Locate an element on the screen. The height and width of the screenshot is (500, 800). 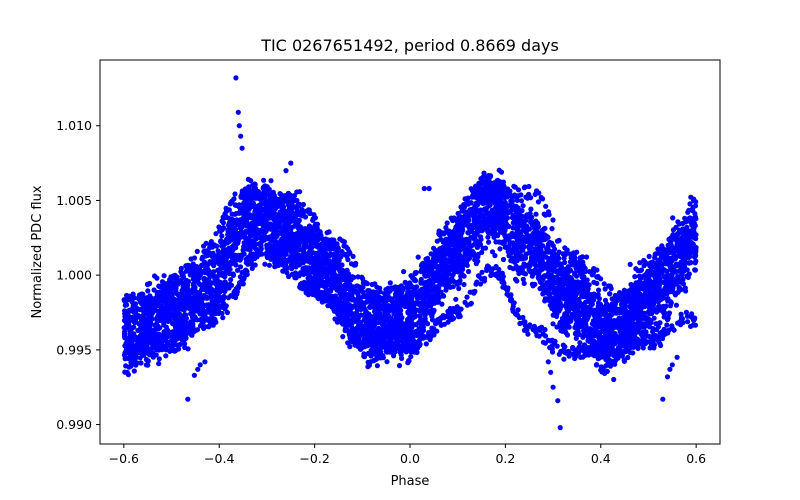
chart-title: TIC 0267651492, period 0.8669 days is located at coordinates (409, 45).